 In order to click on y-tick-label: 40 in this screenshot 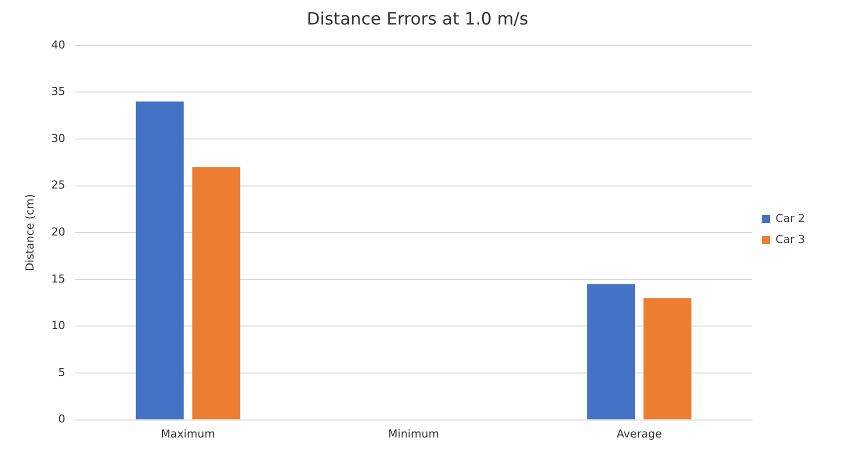, I will do `click(58, 45)`.